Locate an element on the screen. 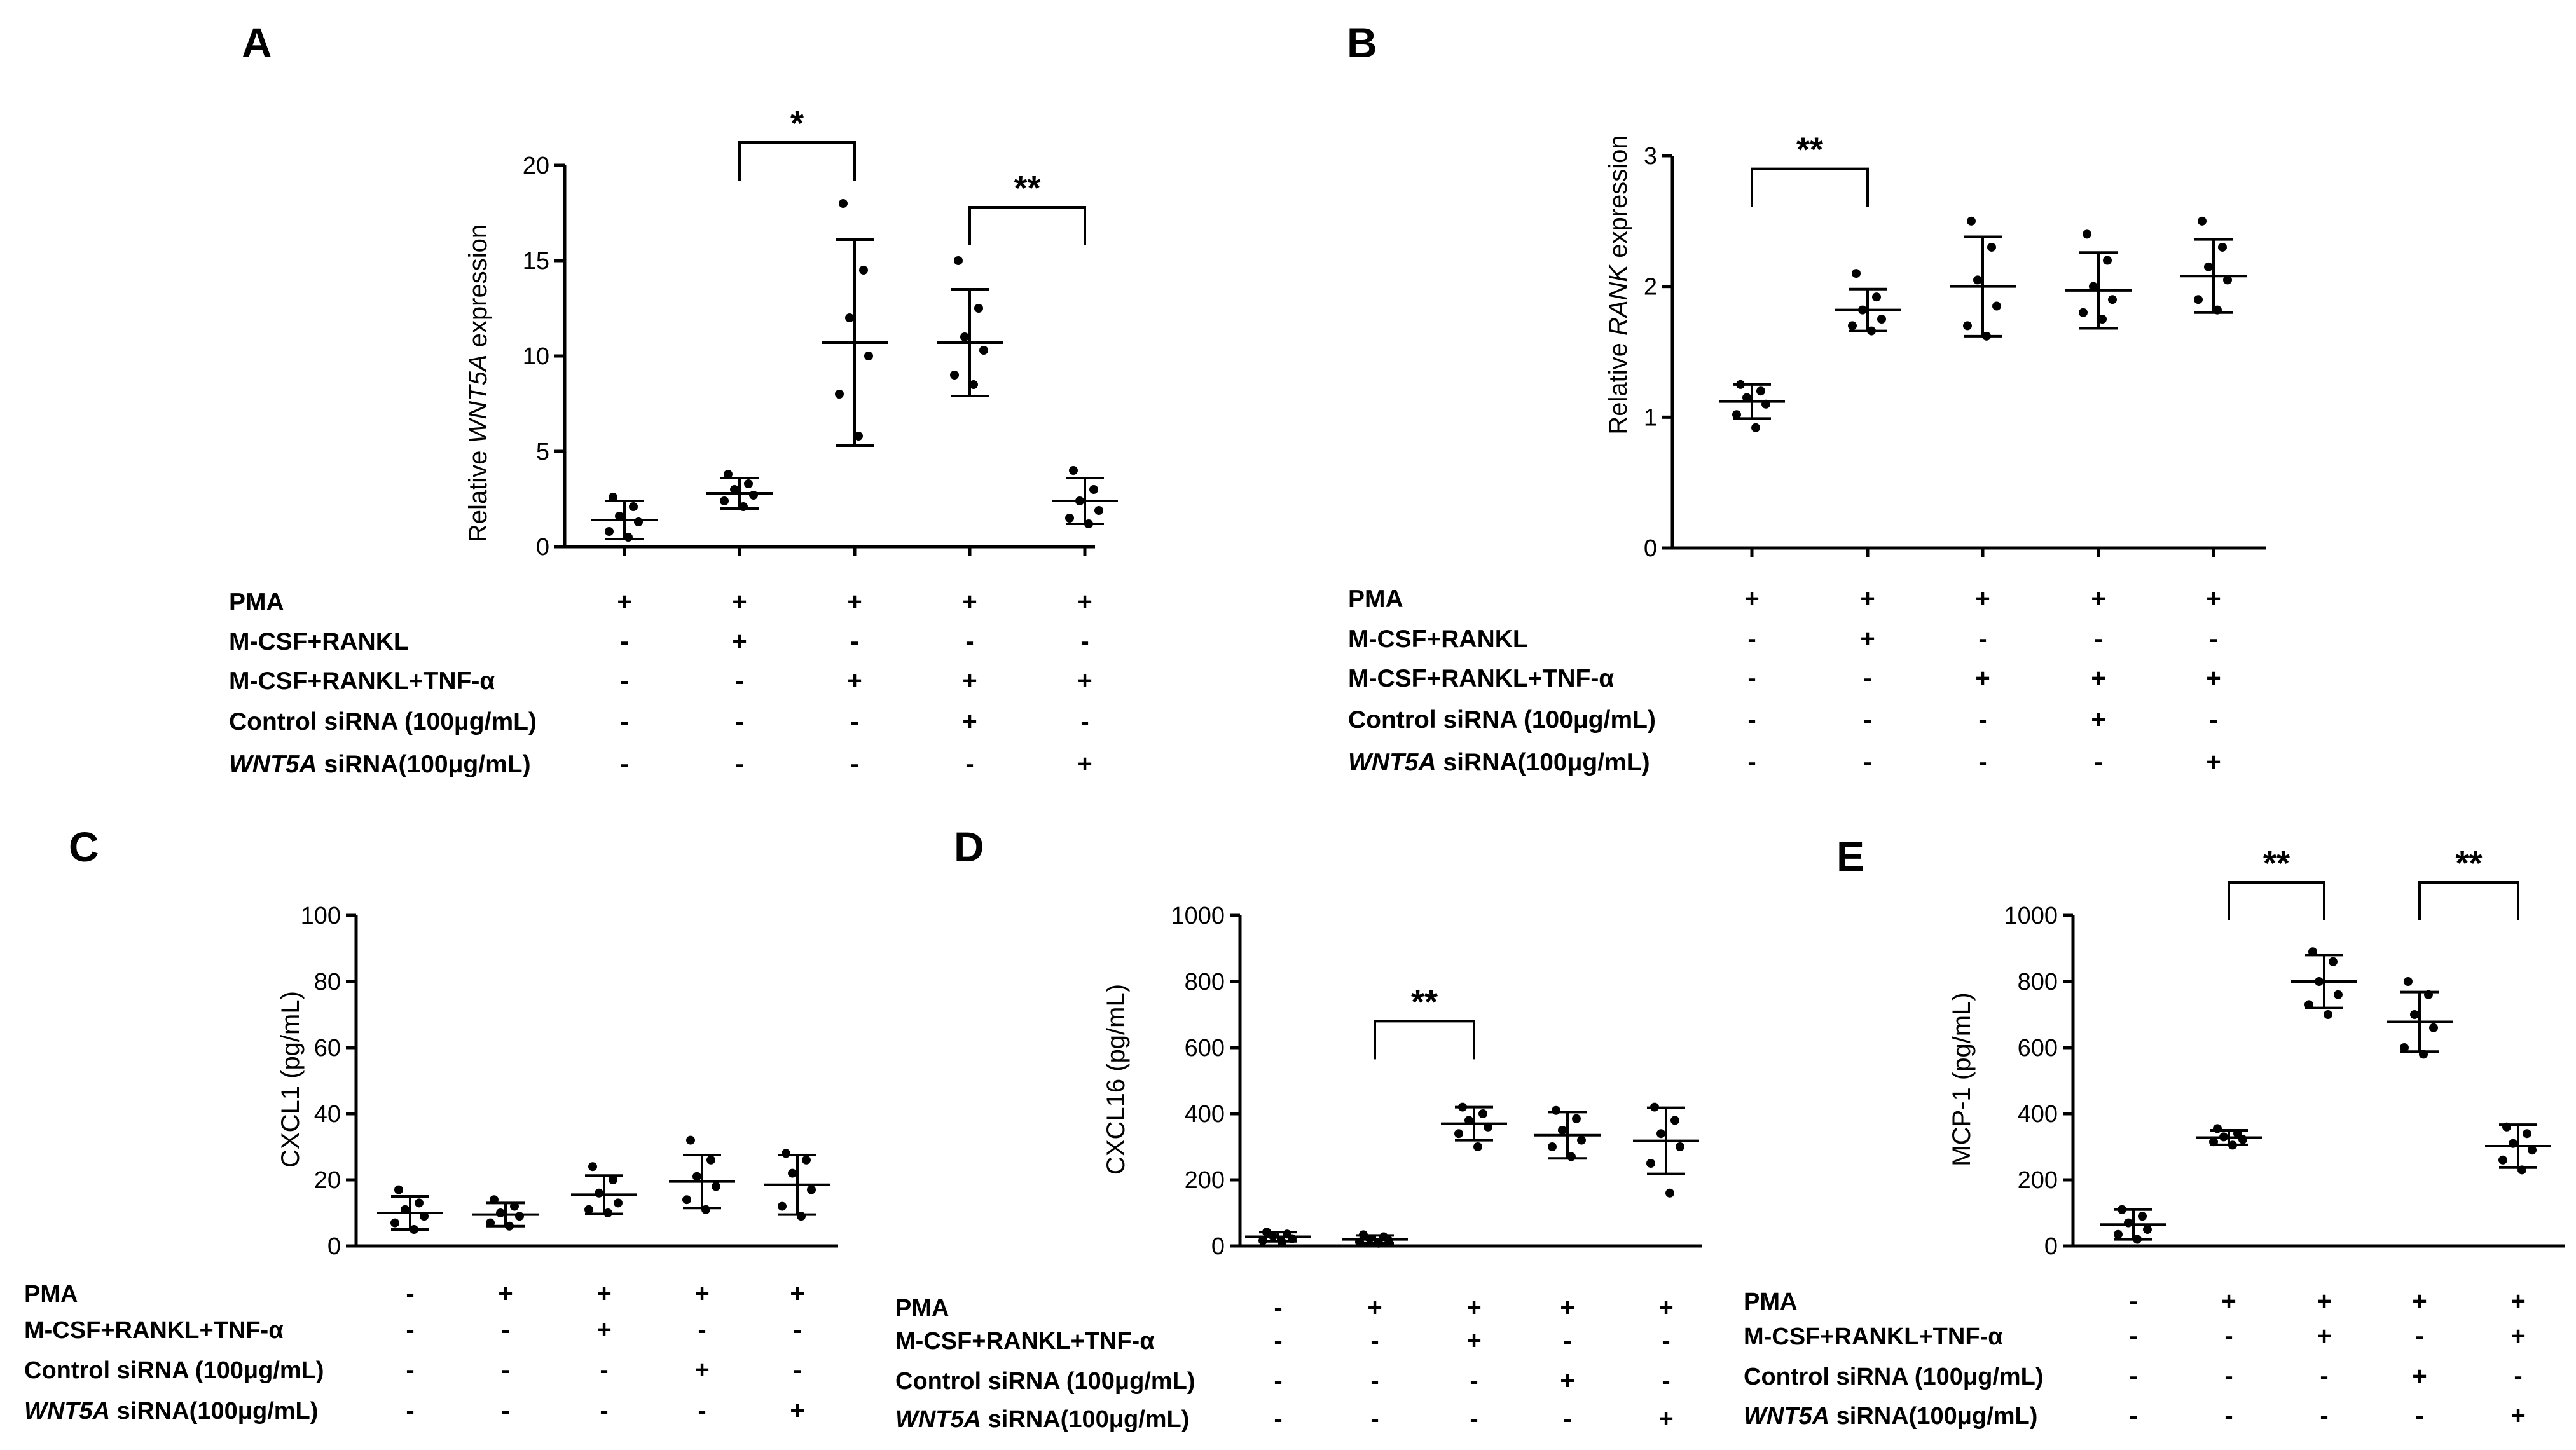 The width and height of the screenshot is (2576, 1450). condition-label: Control siRNA (100μg/mL) is located at coordinates (1502, 720).